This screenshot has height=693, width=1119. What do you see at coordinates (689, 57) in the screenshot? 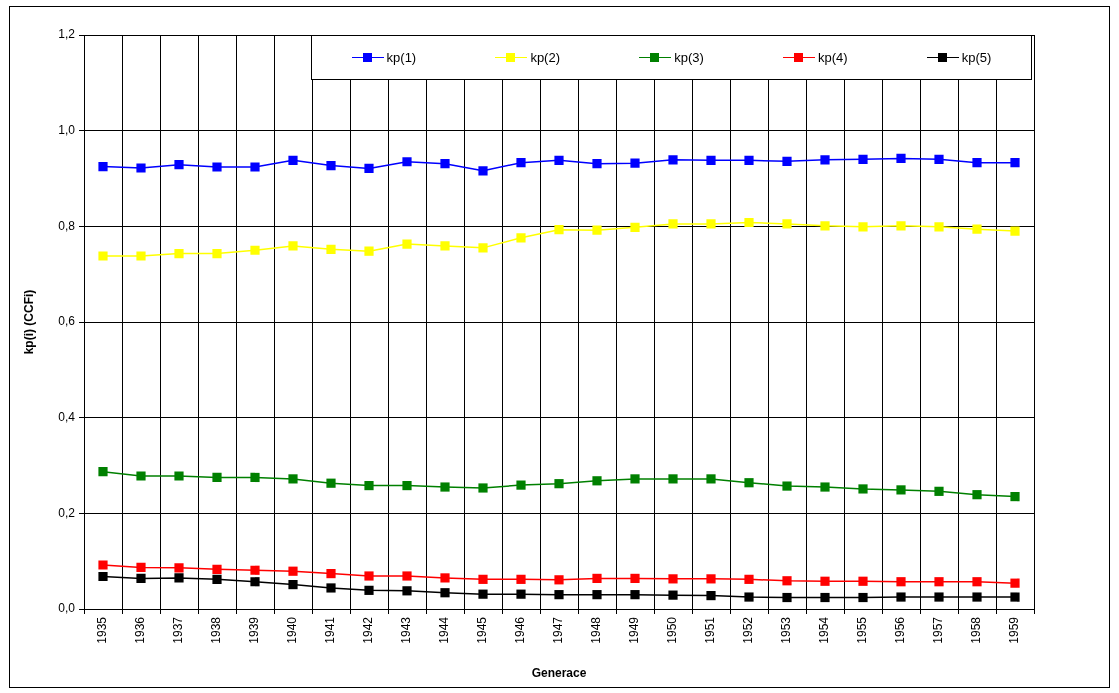
I see `legend-label: kp(3)` at bounding box center [689, 57].